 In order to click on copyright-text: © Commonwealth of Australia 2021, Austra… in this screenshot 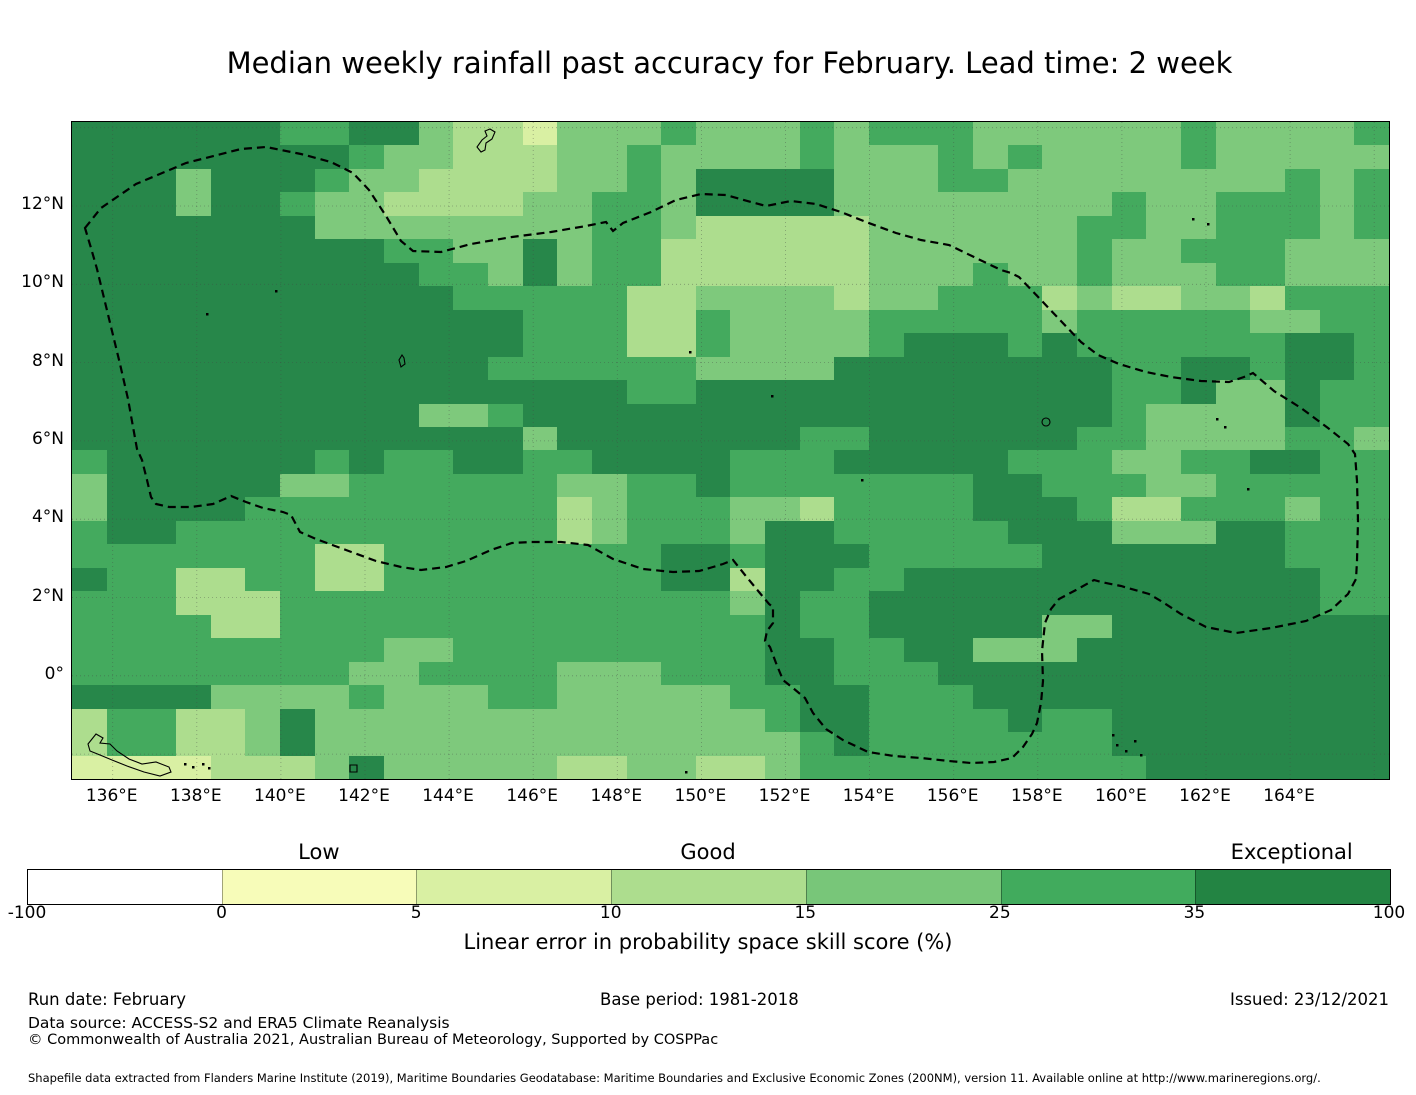, I will do `click(373, 1040)`.